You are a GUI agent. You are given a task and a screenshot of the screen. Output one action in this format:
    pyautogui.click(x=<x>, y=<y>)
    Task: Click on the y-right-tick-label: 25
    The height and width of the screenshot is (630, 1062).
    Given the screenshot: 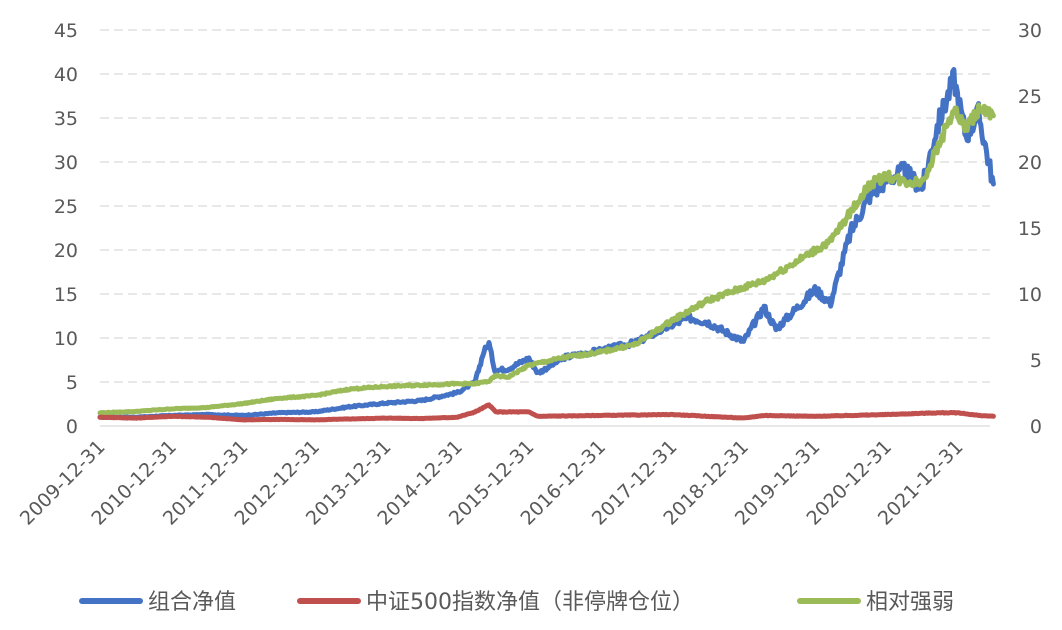 What is the action you would take?
    pyautogui.click(x=1030, y=97)
    